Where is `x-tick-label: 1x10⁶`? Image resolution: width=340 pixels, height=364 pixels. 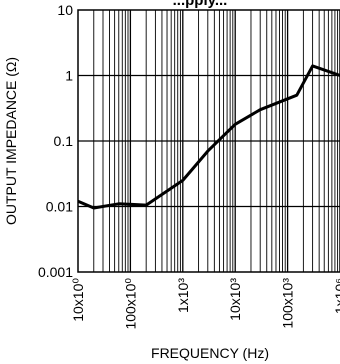 x-tick-label: 1x10⁶ is located at coordinates (336, 296).